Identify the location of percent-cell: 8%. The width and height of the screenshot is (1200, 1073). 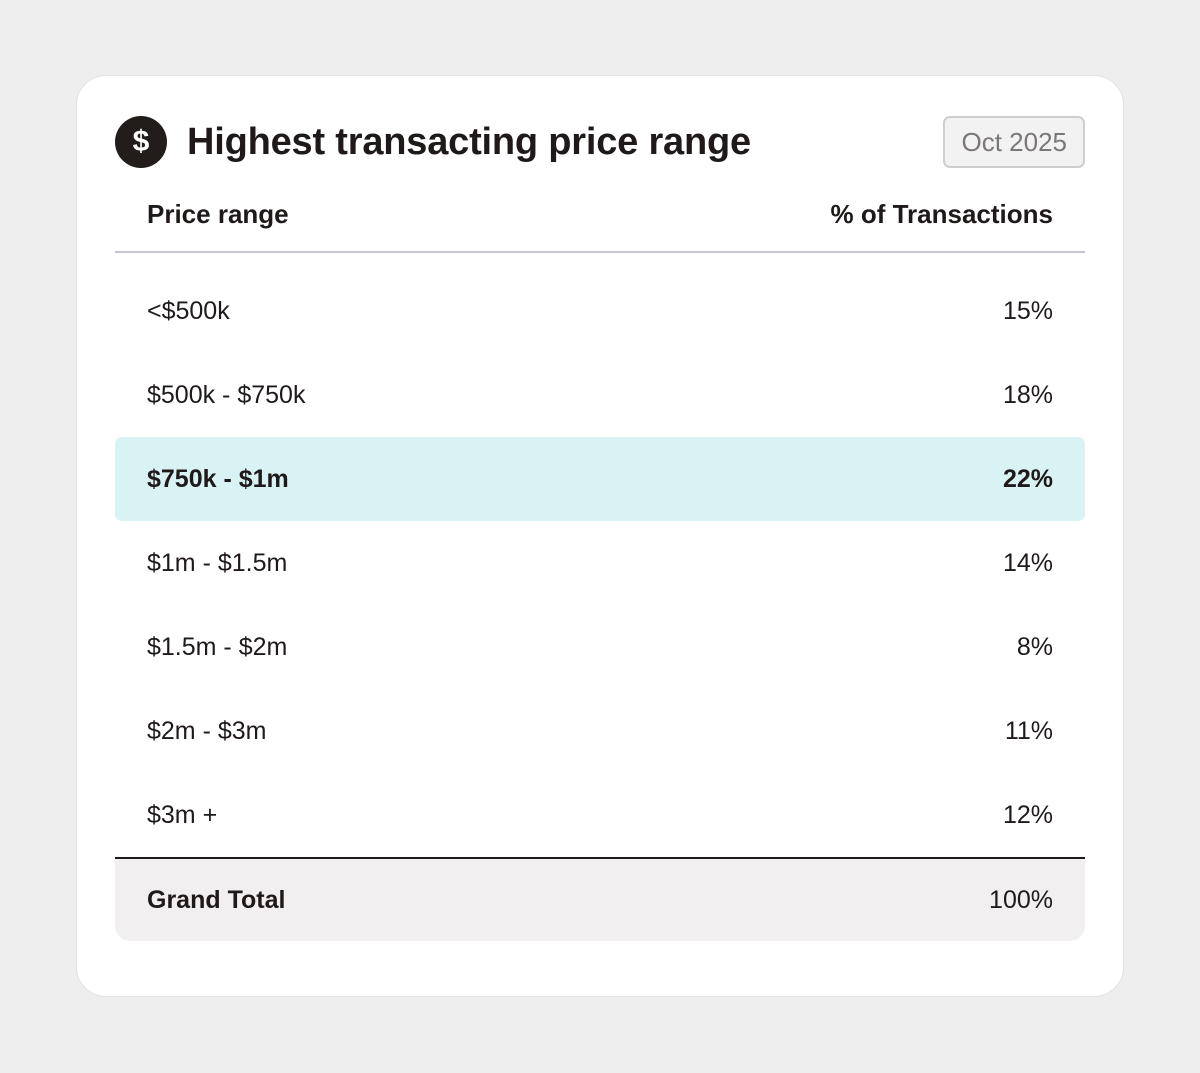
(1034, 646).